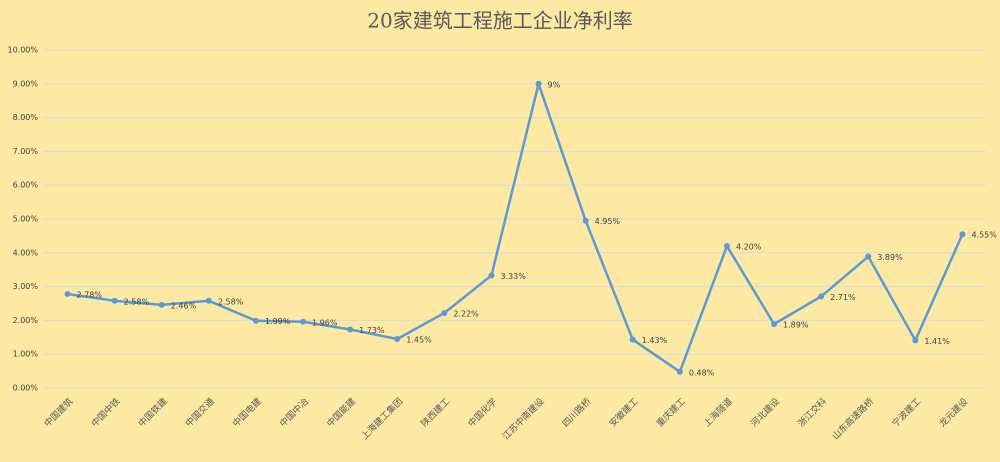  Describe the element at coordinates (984, 235) in the screenshot. I see `data-label: 4.55%` at that location.